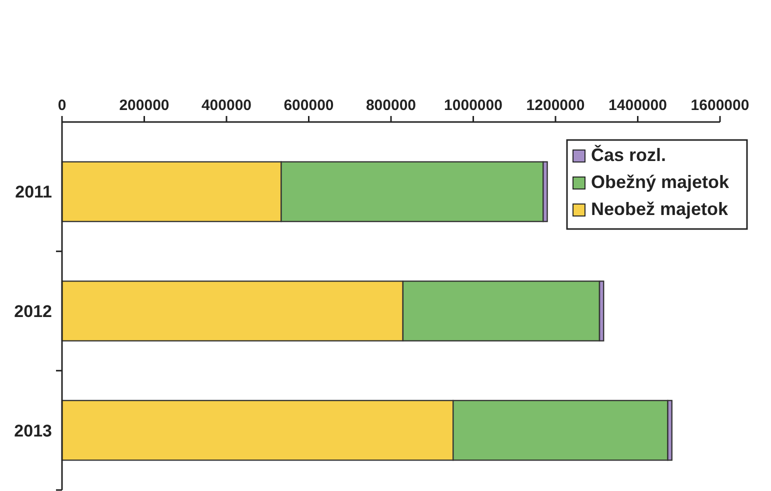 This screenshot has width=771, height=491. Describe the element at coordinates (33, 430) in the screenshot. I see `y-tick-label: 2013` at that location.